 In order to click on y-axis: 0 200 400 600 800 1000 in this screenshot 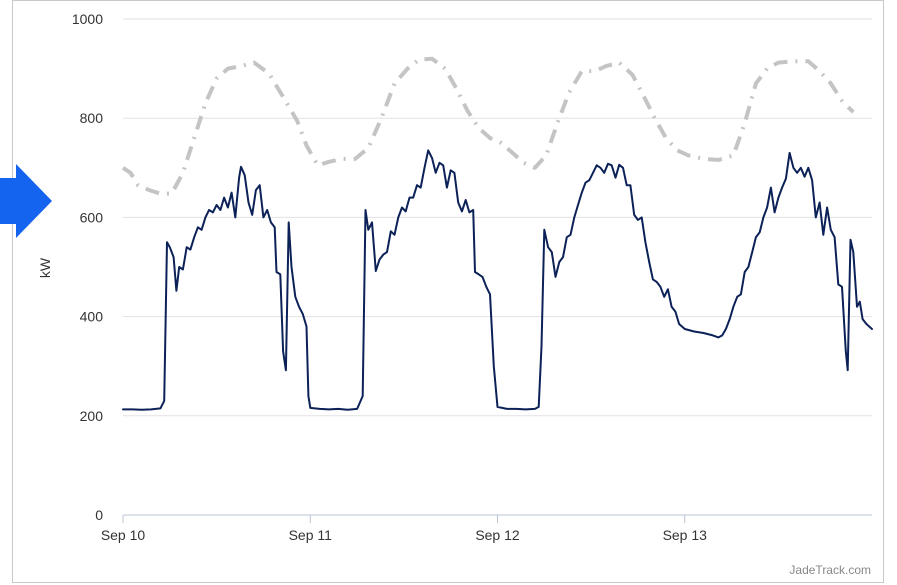, I will do `click(87, 267)`.